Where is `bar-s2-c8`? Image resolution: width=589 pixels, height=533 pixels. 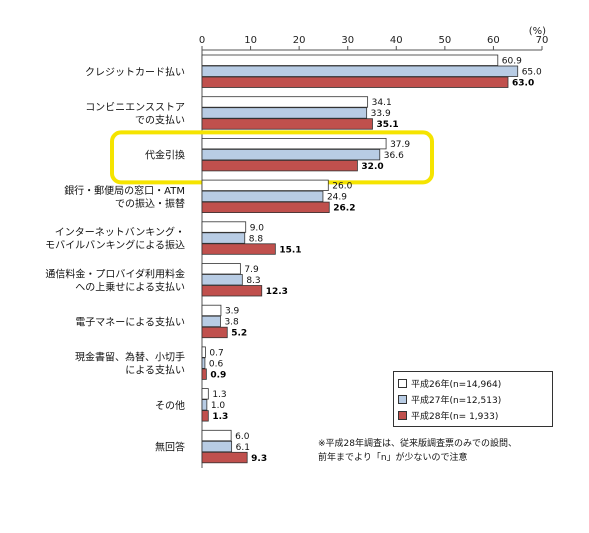
bar-s2-c8 is located at coordinates (205, 416).